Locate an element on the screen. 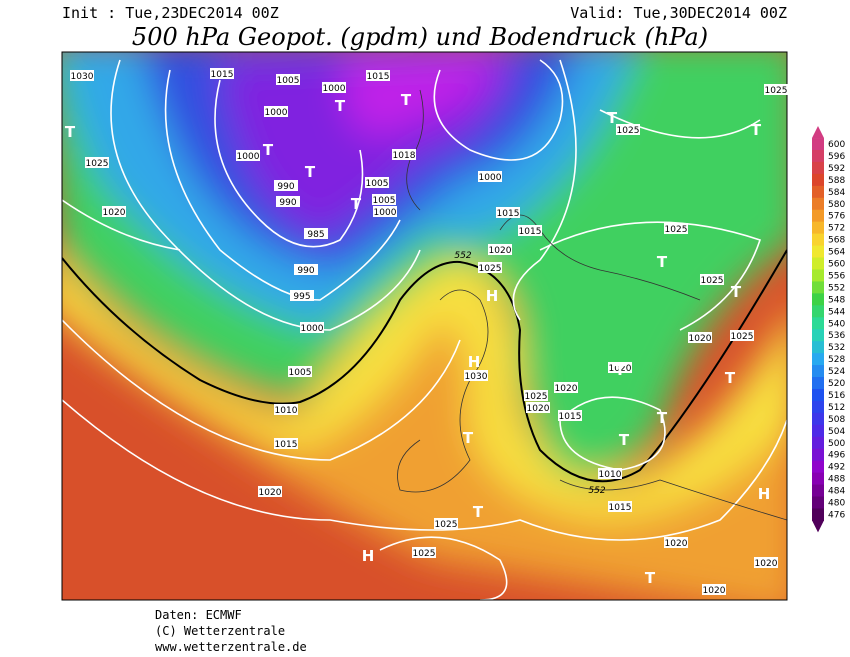 The image size is (850, 657). colorbar-label: 580 is located at coordinates (836, 205).